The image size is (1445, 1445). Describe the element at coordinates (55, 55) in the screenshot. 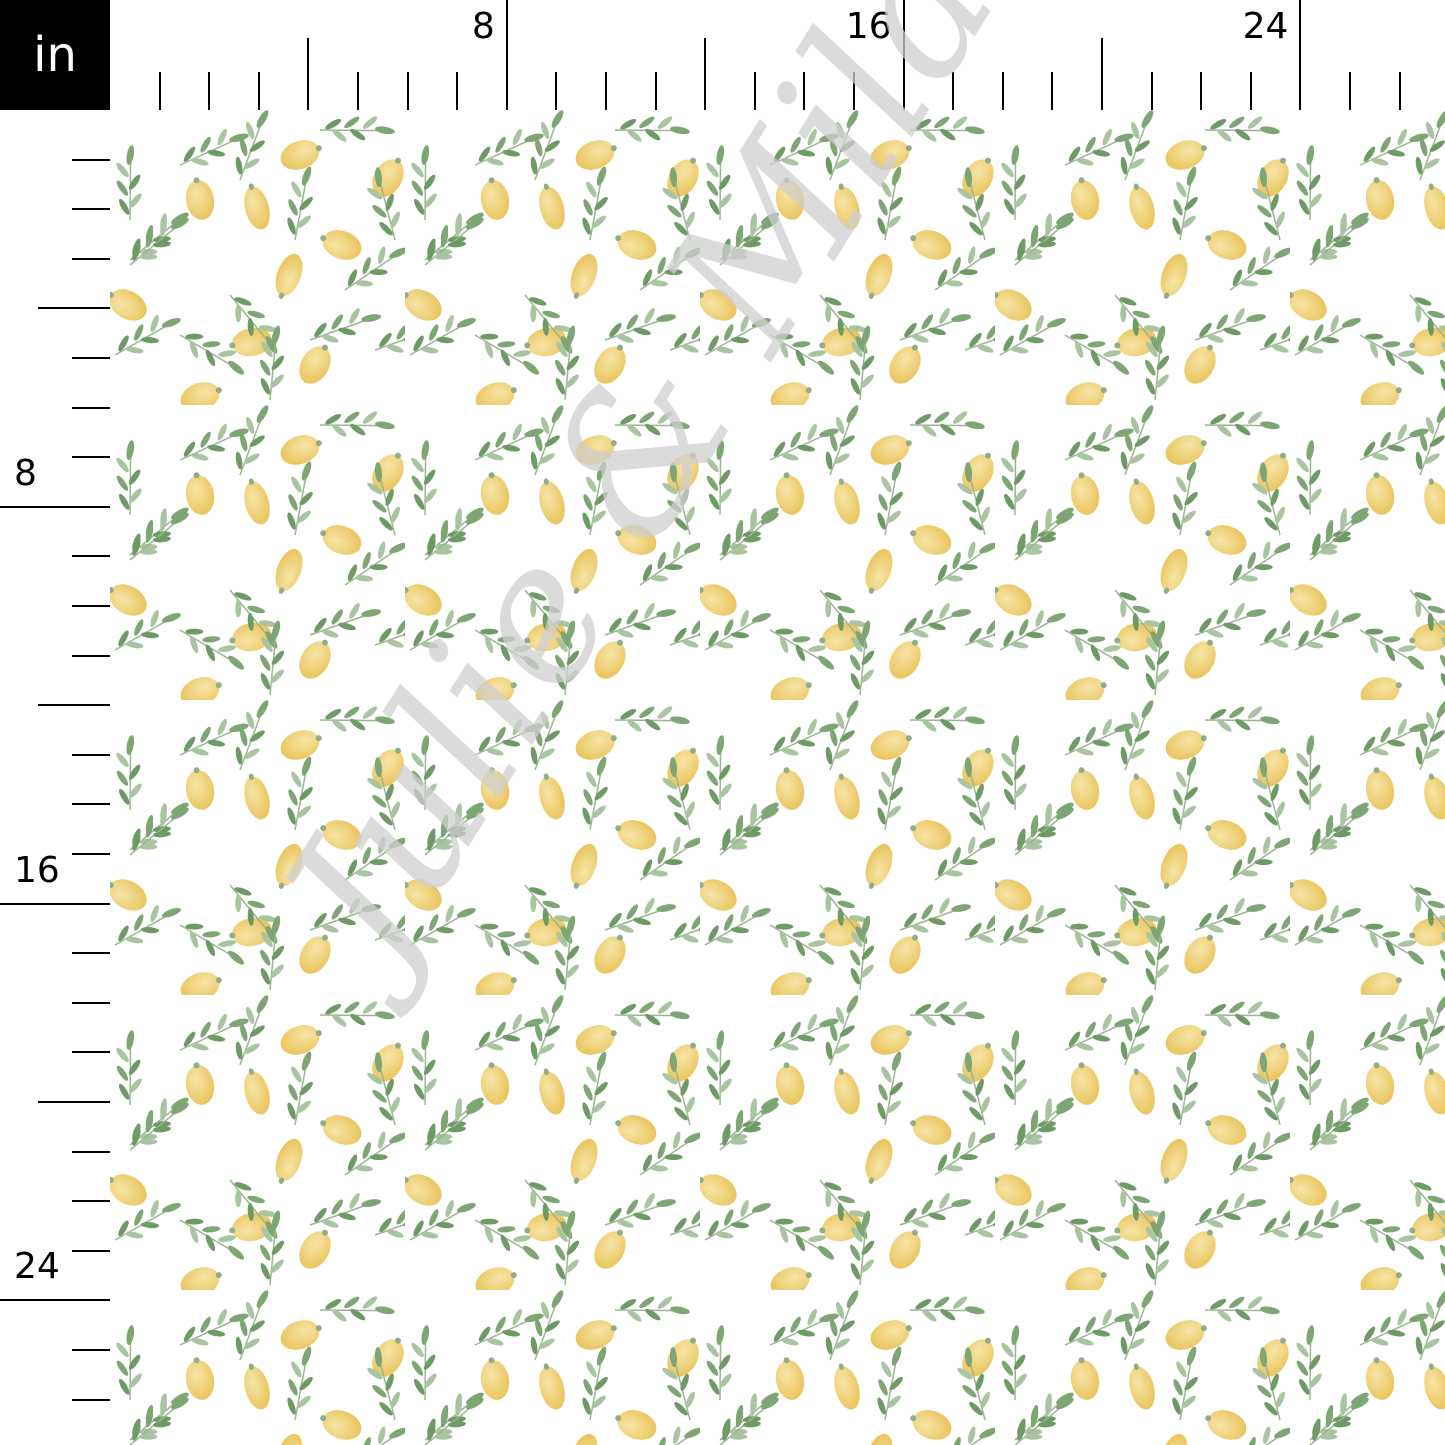

I see `unit-label: in` at that location.